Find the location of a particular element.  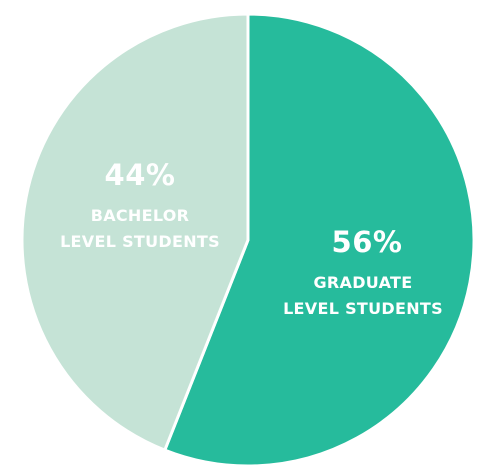

bachelor-percent-label: 44% is located at coordinates (140, 175).